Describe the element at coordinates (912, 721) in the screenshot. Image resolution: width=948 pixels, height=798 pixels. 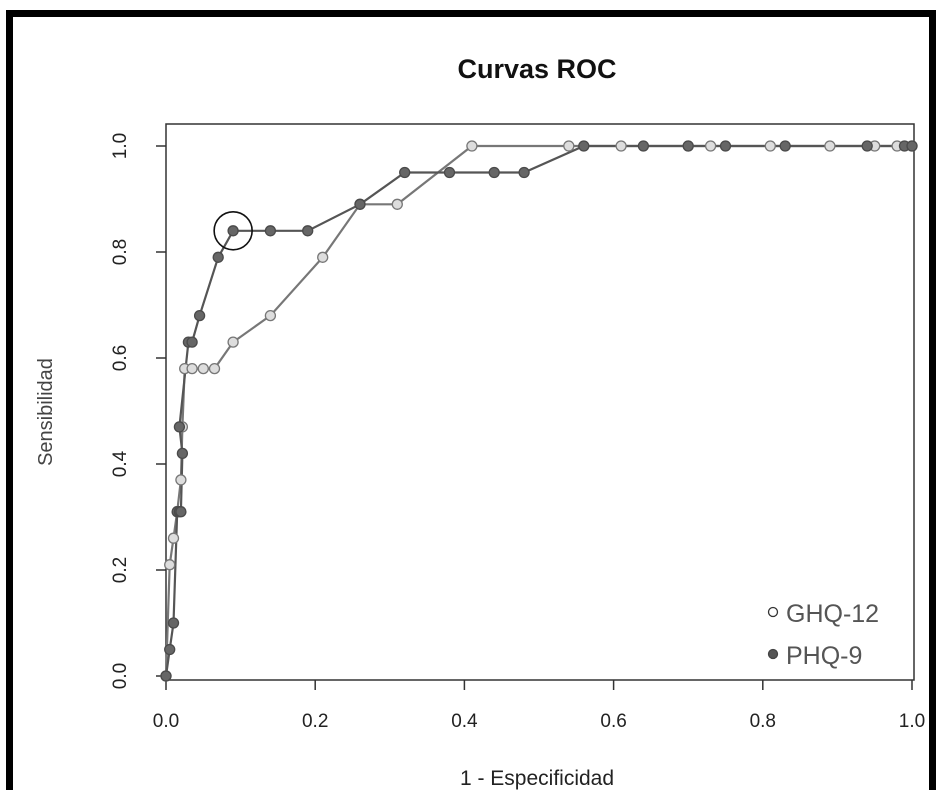
I see `x-tick-label: 1.0` at that location.